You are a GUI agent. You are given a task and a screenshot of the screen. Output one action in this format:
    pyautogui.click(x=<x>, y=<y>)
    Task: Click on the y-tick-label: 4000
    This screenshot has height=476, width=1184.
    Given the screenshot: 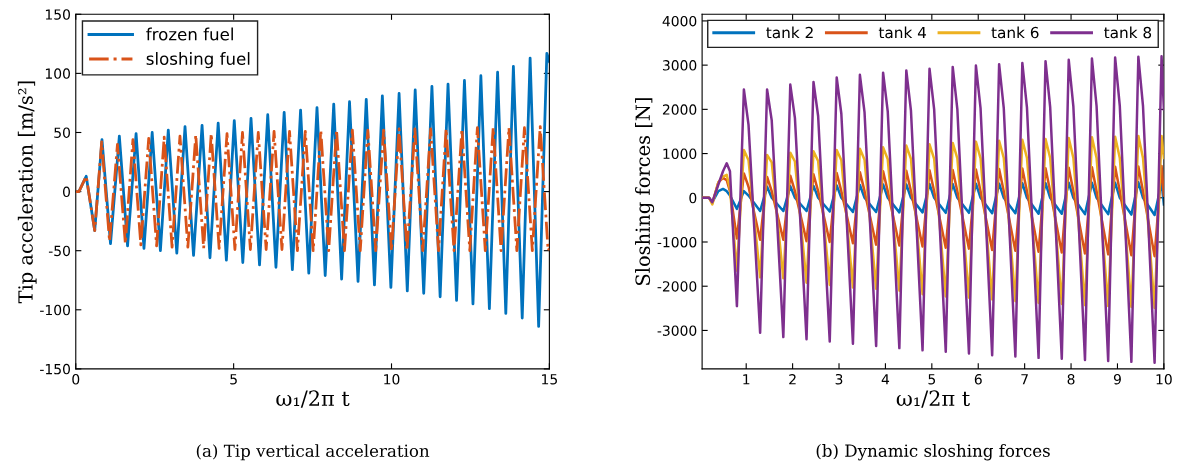 What is the action you would take?
    pyautogui.click(x=679, y=21)
    